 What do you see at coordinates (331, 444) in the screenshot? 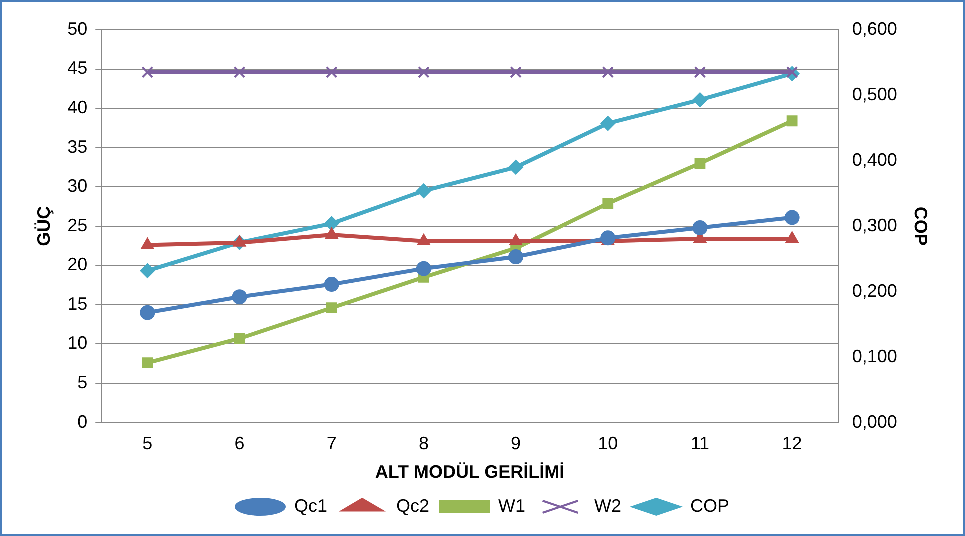
I see `x-tick-label: 7` at bounding box center [331, 444].